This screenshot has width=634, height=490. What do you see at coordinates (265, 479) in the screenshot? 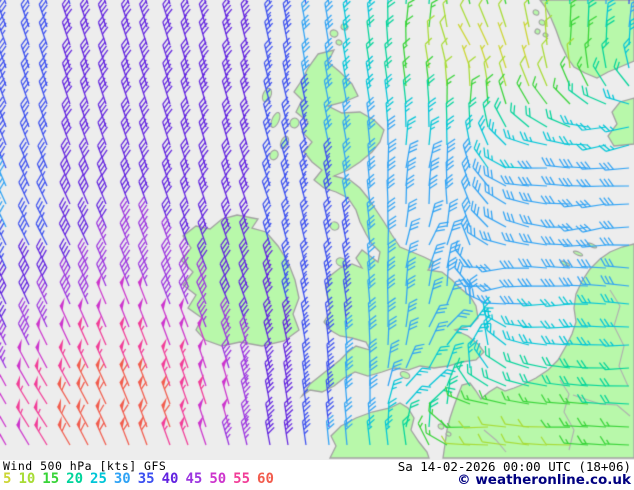
I see `legend-value-60: 60` at bounding box center [265, 479].